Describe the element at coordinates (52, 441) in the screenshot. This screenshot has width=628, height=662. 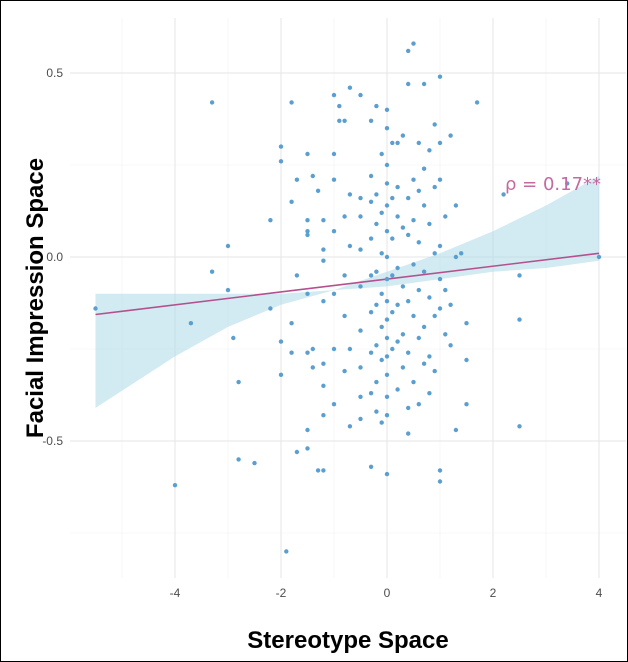
I see `y-tick-label: -0.5` at that location.